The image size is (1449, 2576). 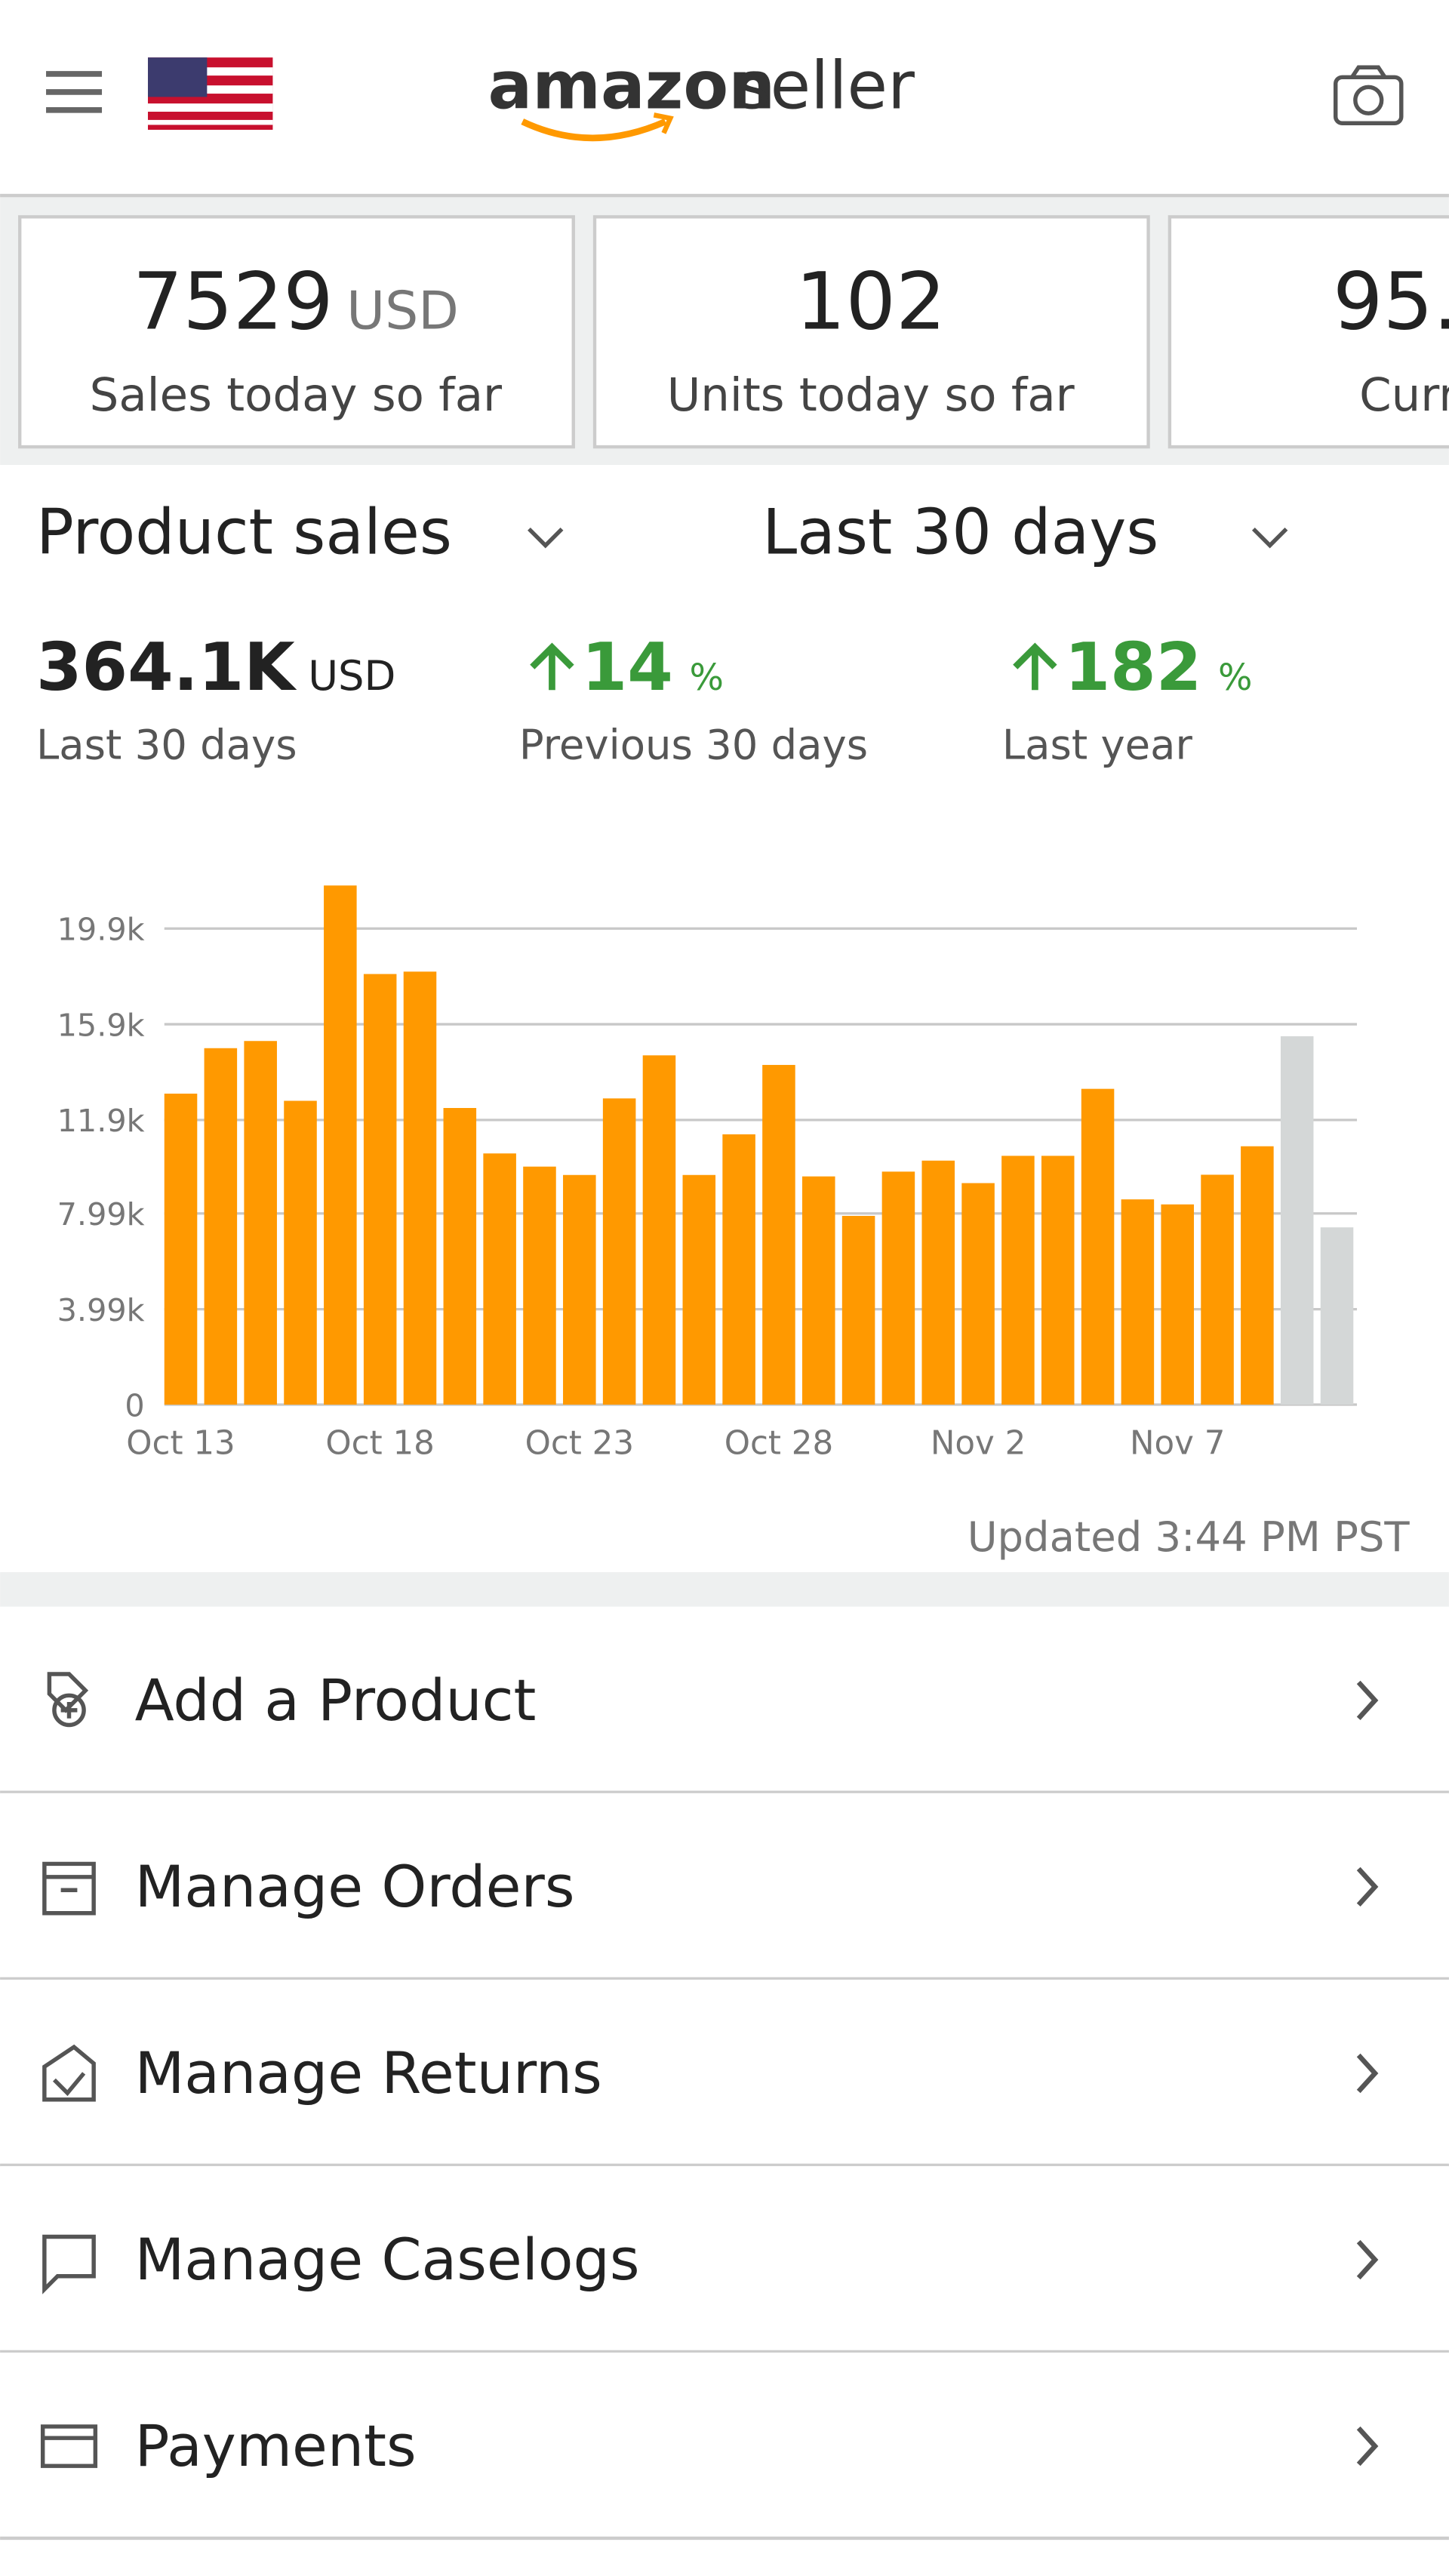 What do you see at coordinates (693, 745) in the screenshot?
I see `change-label: Previous 30 days` at bounding box center [693, 745].